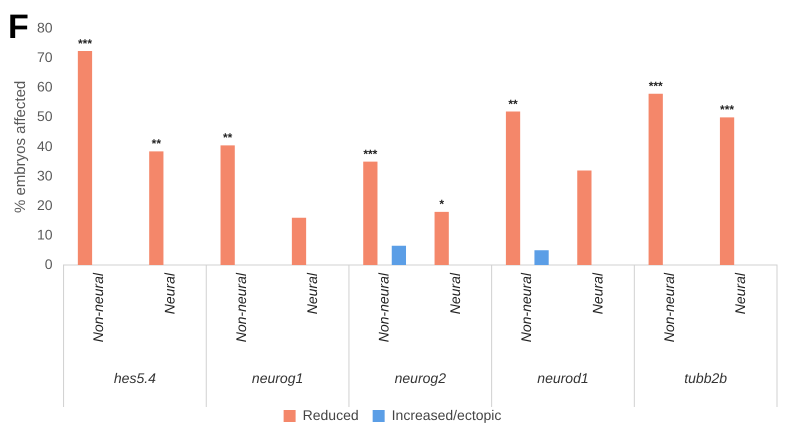 This screenshot has width=787, height=439. Describe the element at coordinates (278, 378) in the screenshot. I see `text: neurog1` at that location.